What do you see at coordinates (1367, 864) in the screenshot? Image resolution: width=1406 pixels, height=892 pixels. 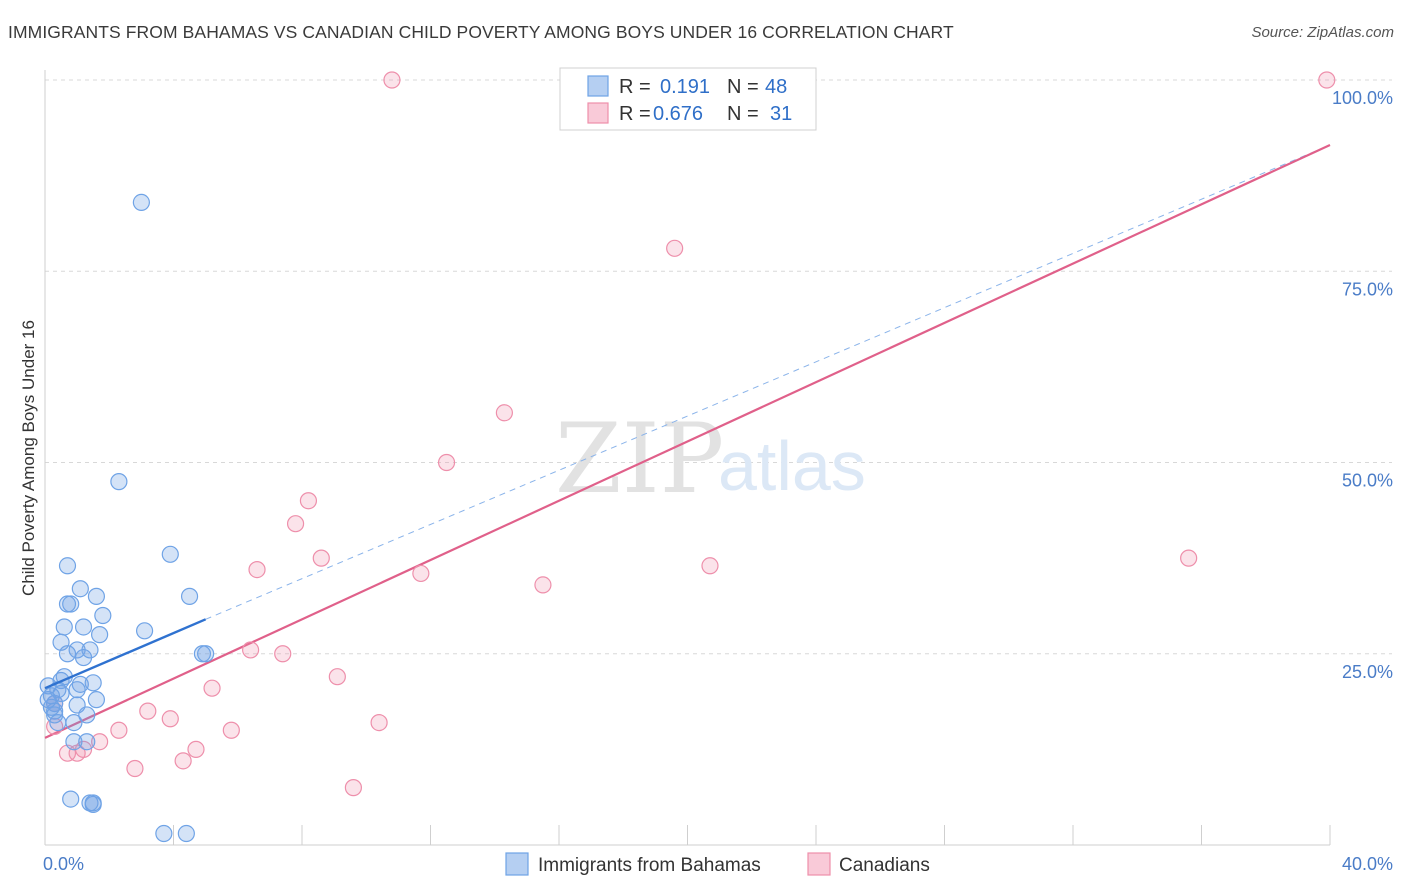 I see `x-tick-label: 40.0%` at bounding box center [1367, 864].